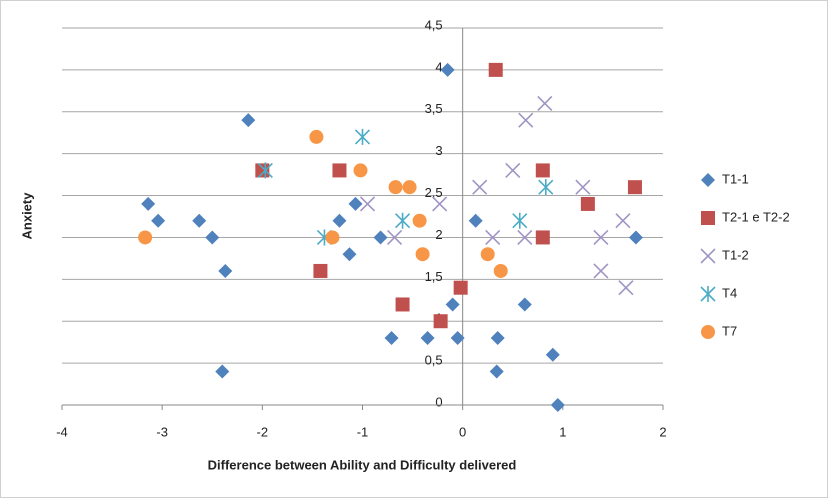  I want to click on legend-label: T4, so click(729, 292).